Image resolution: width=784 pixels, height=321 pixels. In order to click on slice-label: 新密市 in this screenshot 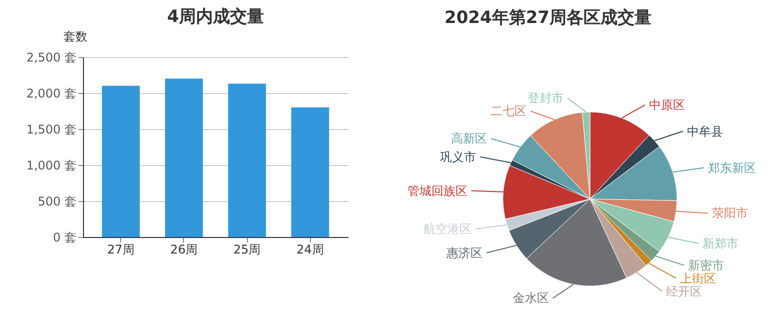, I will do `click(706, 265)`.